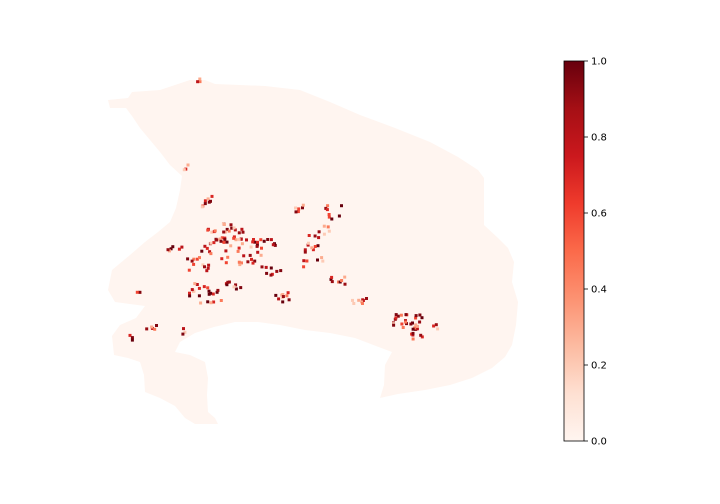  Describe the element at coordinates (599, 138) in the screenshot. I see `colorbar-tick-label: 0.8` at that location.